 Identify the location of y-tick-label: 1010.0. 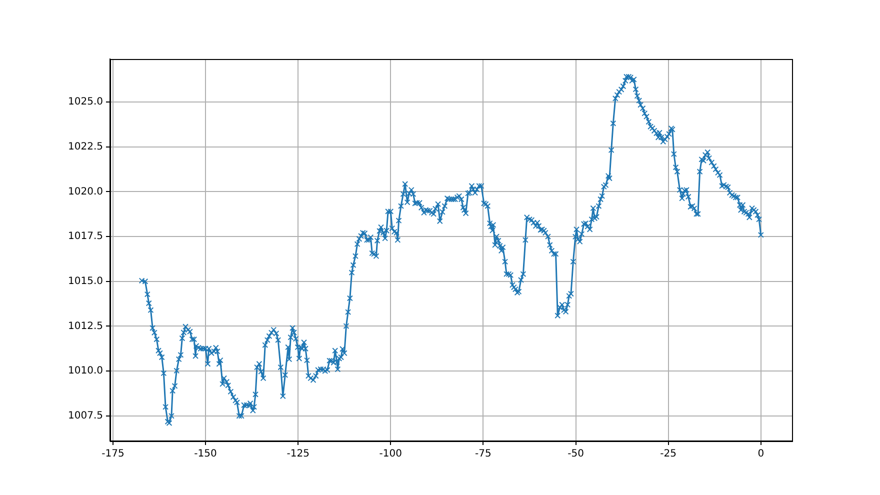
(85, 371).